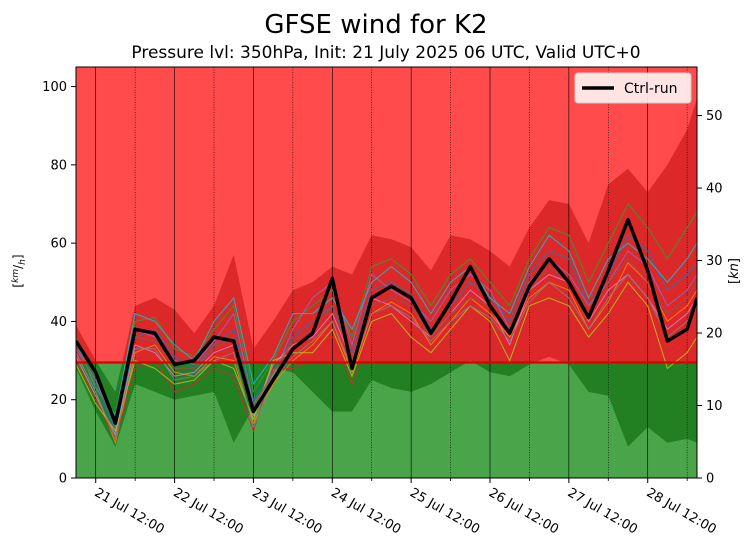 The width and height of the screenshot is (755, 551). Describe the element at coordinates (365, 511) in the screenshot. I see `x-tick-label: 24 Jul 12:00` at that location.